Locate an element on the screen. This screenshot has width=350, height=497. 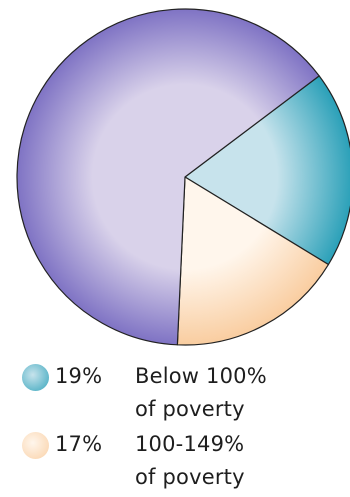
legend-percent-100-149: 17% is located at coordinates (79, 444).